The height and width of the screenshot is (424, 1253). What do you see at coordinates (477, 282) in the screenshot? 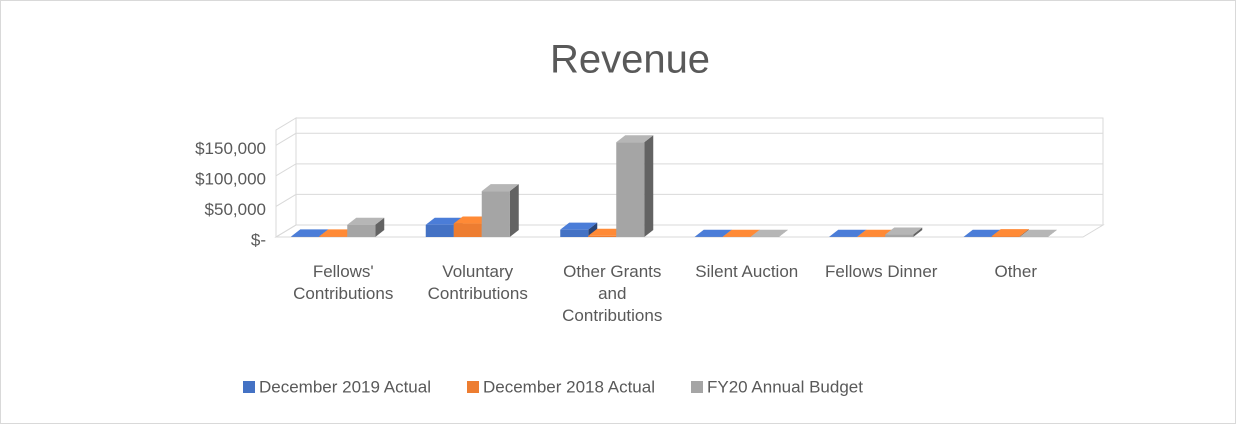
I see `x-tick-label: Voluntary Contributions` at bounding box center [477, 282].